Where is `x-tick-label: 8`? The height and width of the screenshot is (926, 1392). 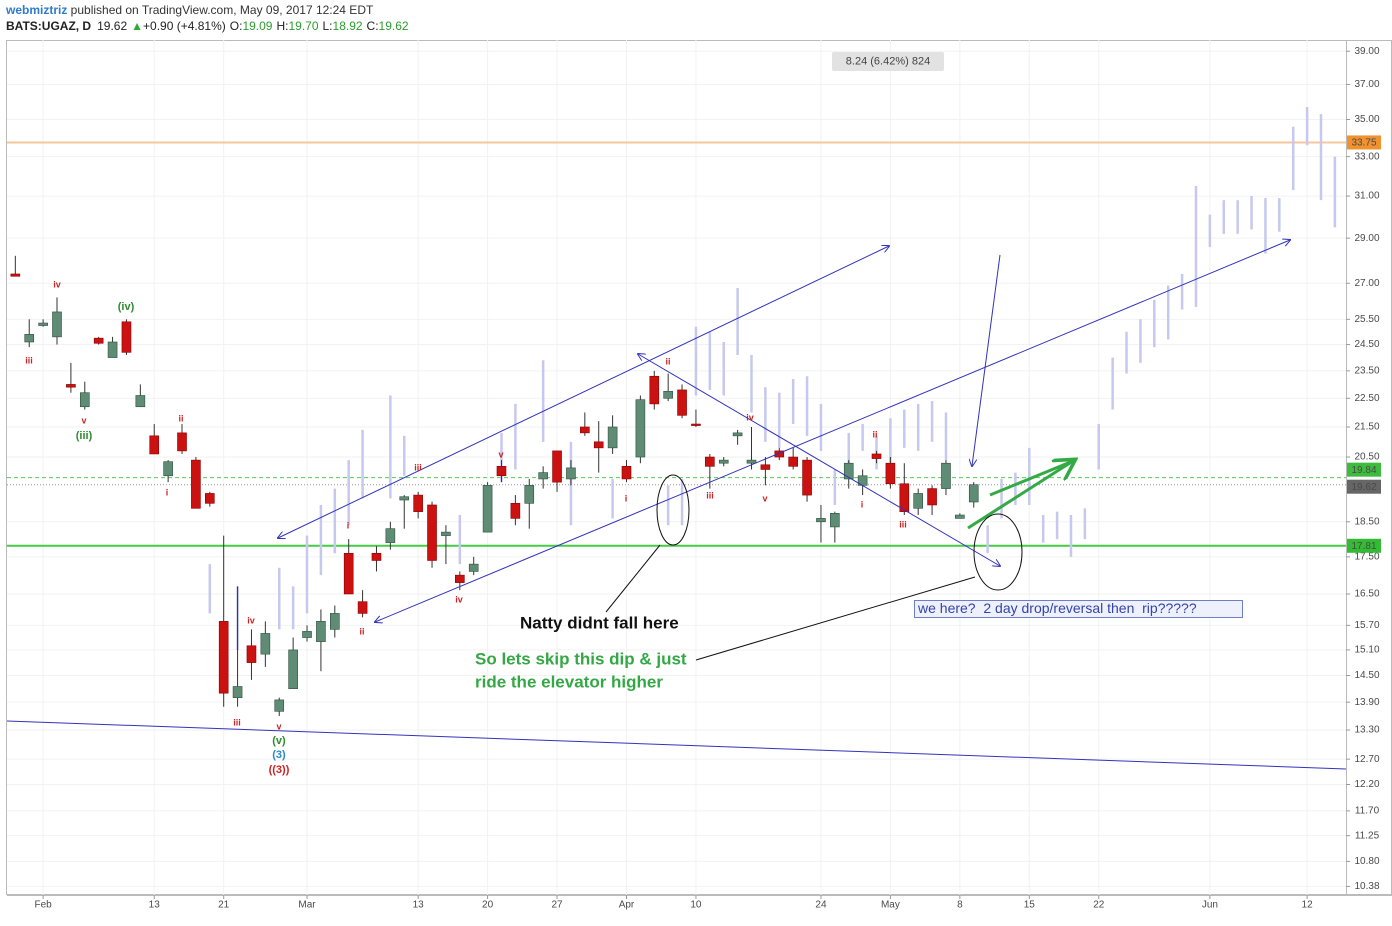 x-tick-label: 8 is located at coordinates (960, 905).